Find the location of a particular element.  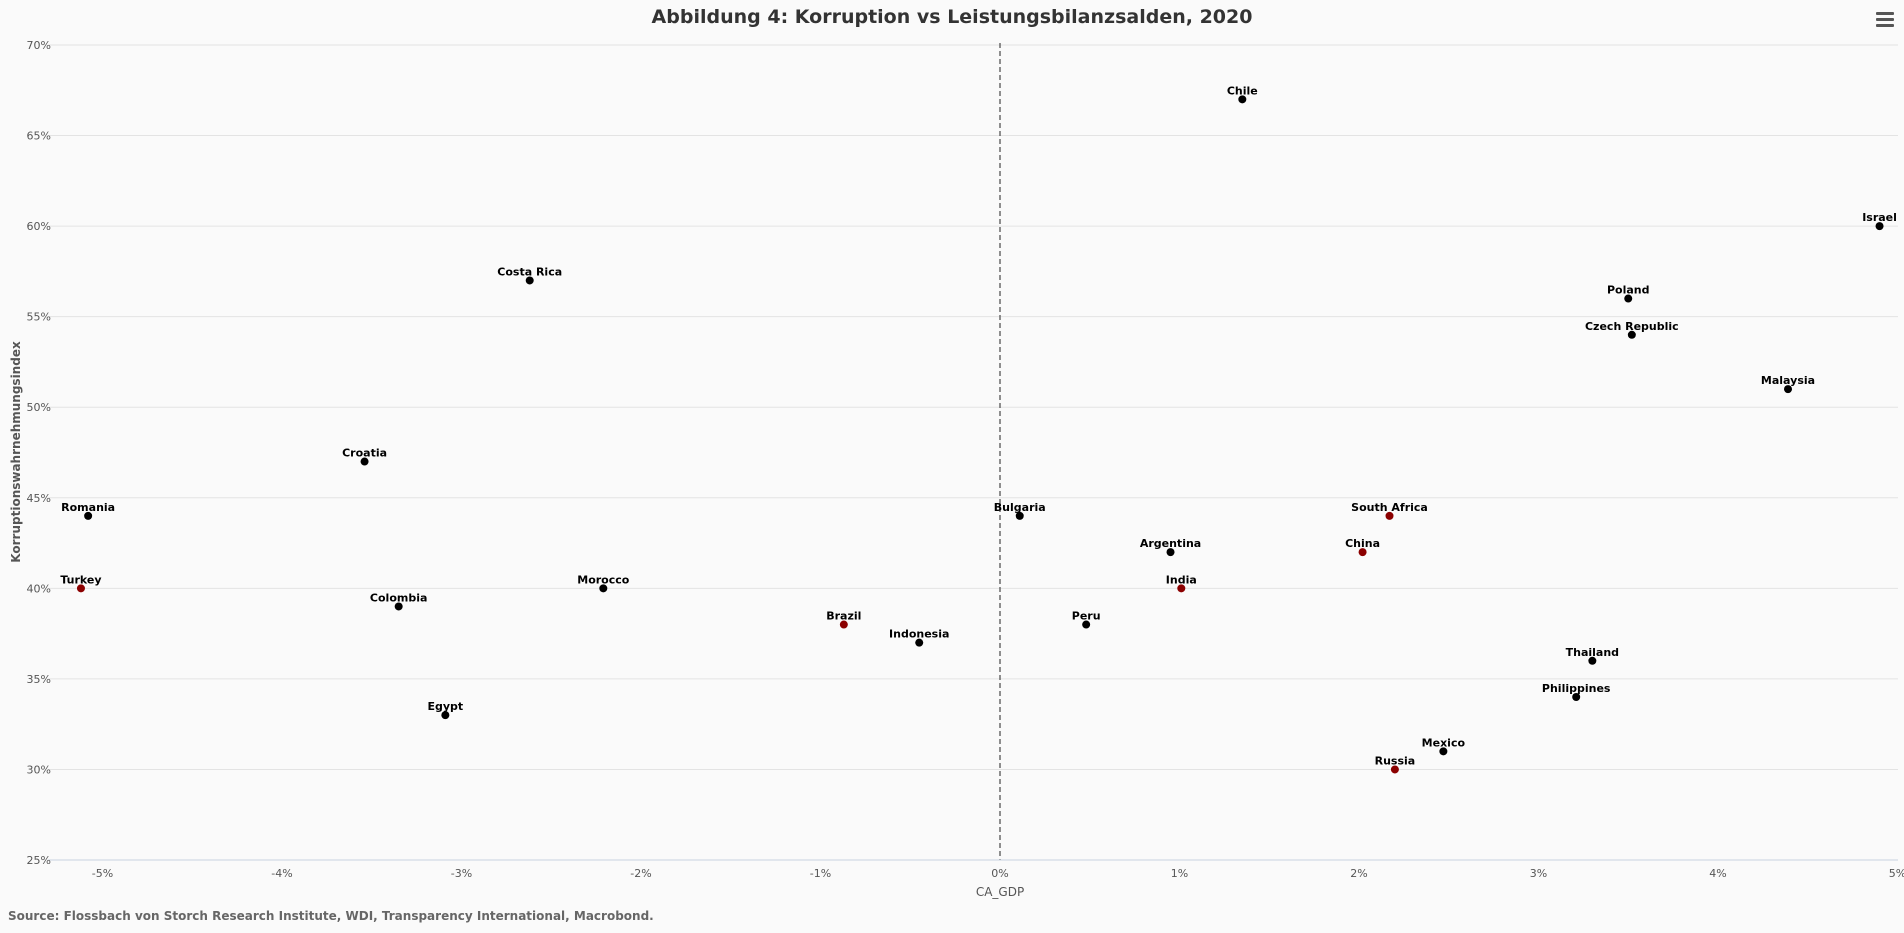

x-tick-label: 0% is located at coordinates (999, 873).